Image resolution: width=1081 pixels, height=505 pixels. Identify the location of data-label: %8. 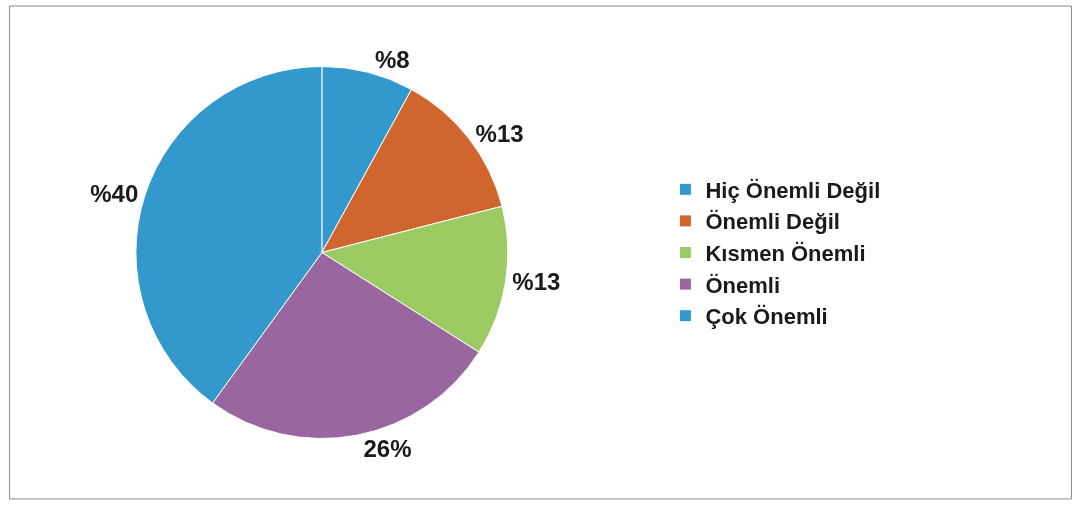
(392, 60).